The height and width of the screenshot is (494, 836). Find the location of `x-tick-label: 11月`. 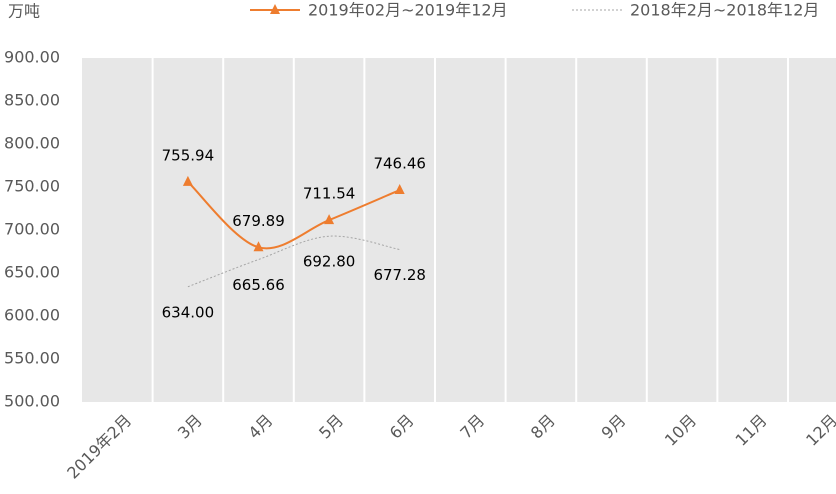

x-tick-label: 11月 is located at coordinates (751, 430).